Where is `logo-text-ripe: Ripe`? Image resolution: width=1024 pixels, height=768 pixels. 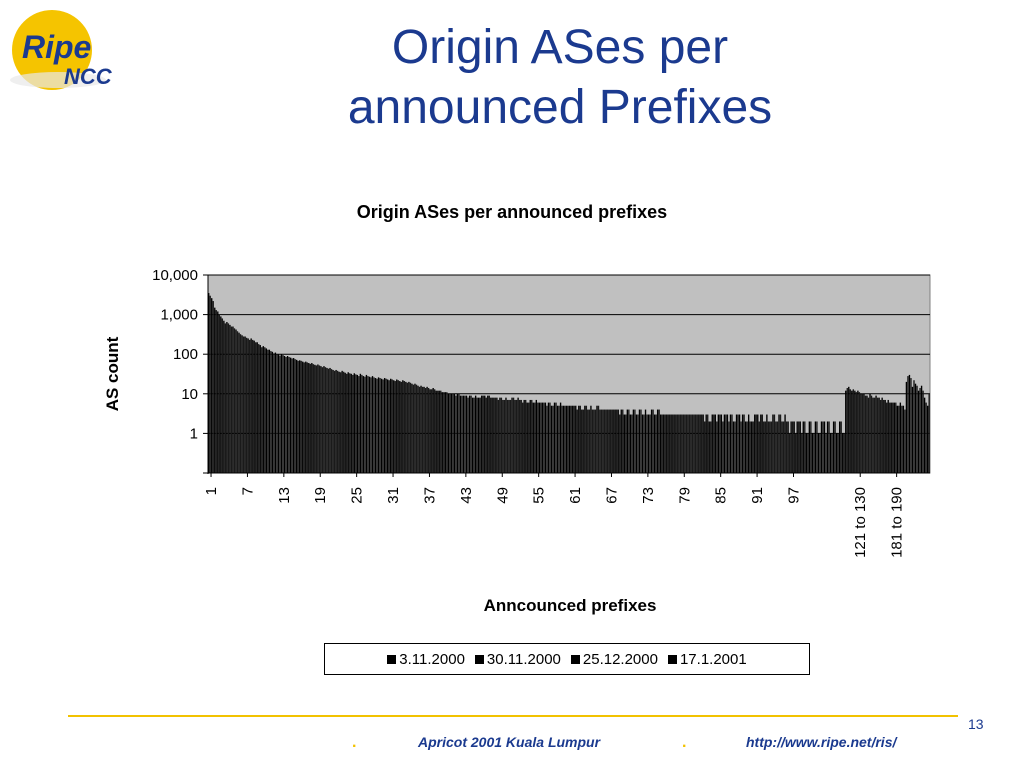
logo-text-ripe: Ripe is located at coordinates (56, 47).